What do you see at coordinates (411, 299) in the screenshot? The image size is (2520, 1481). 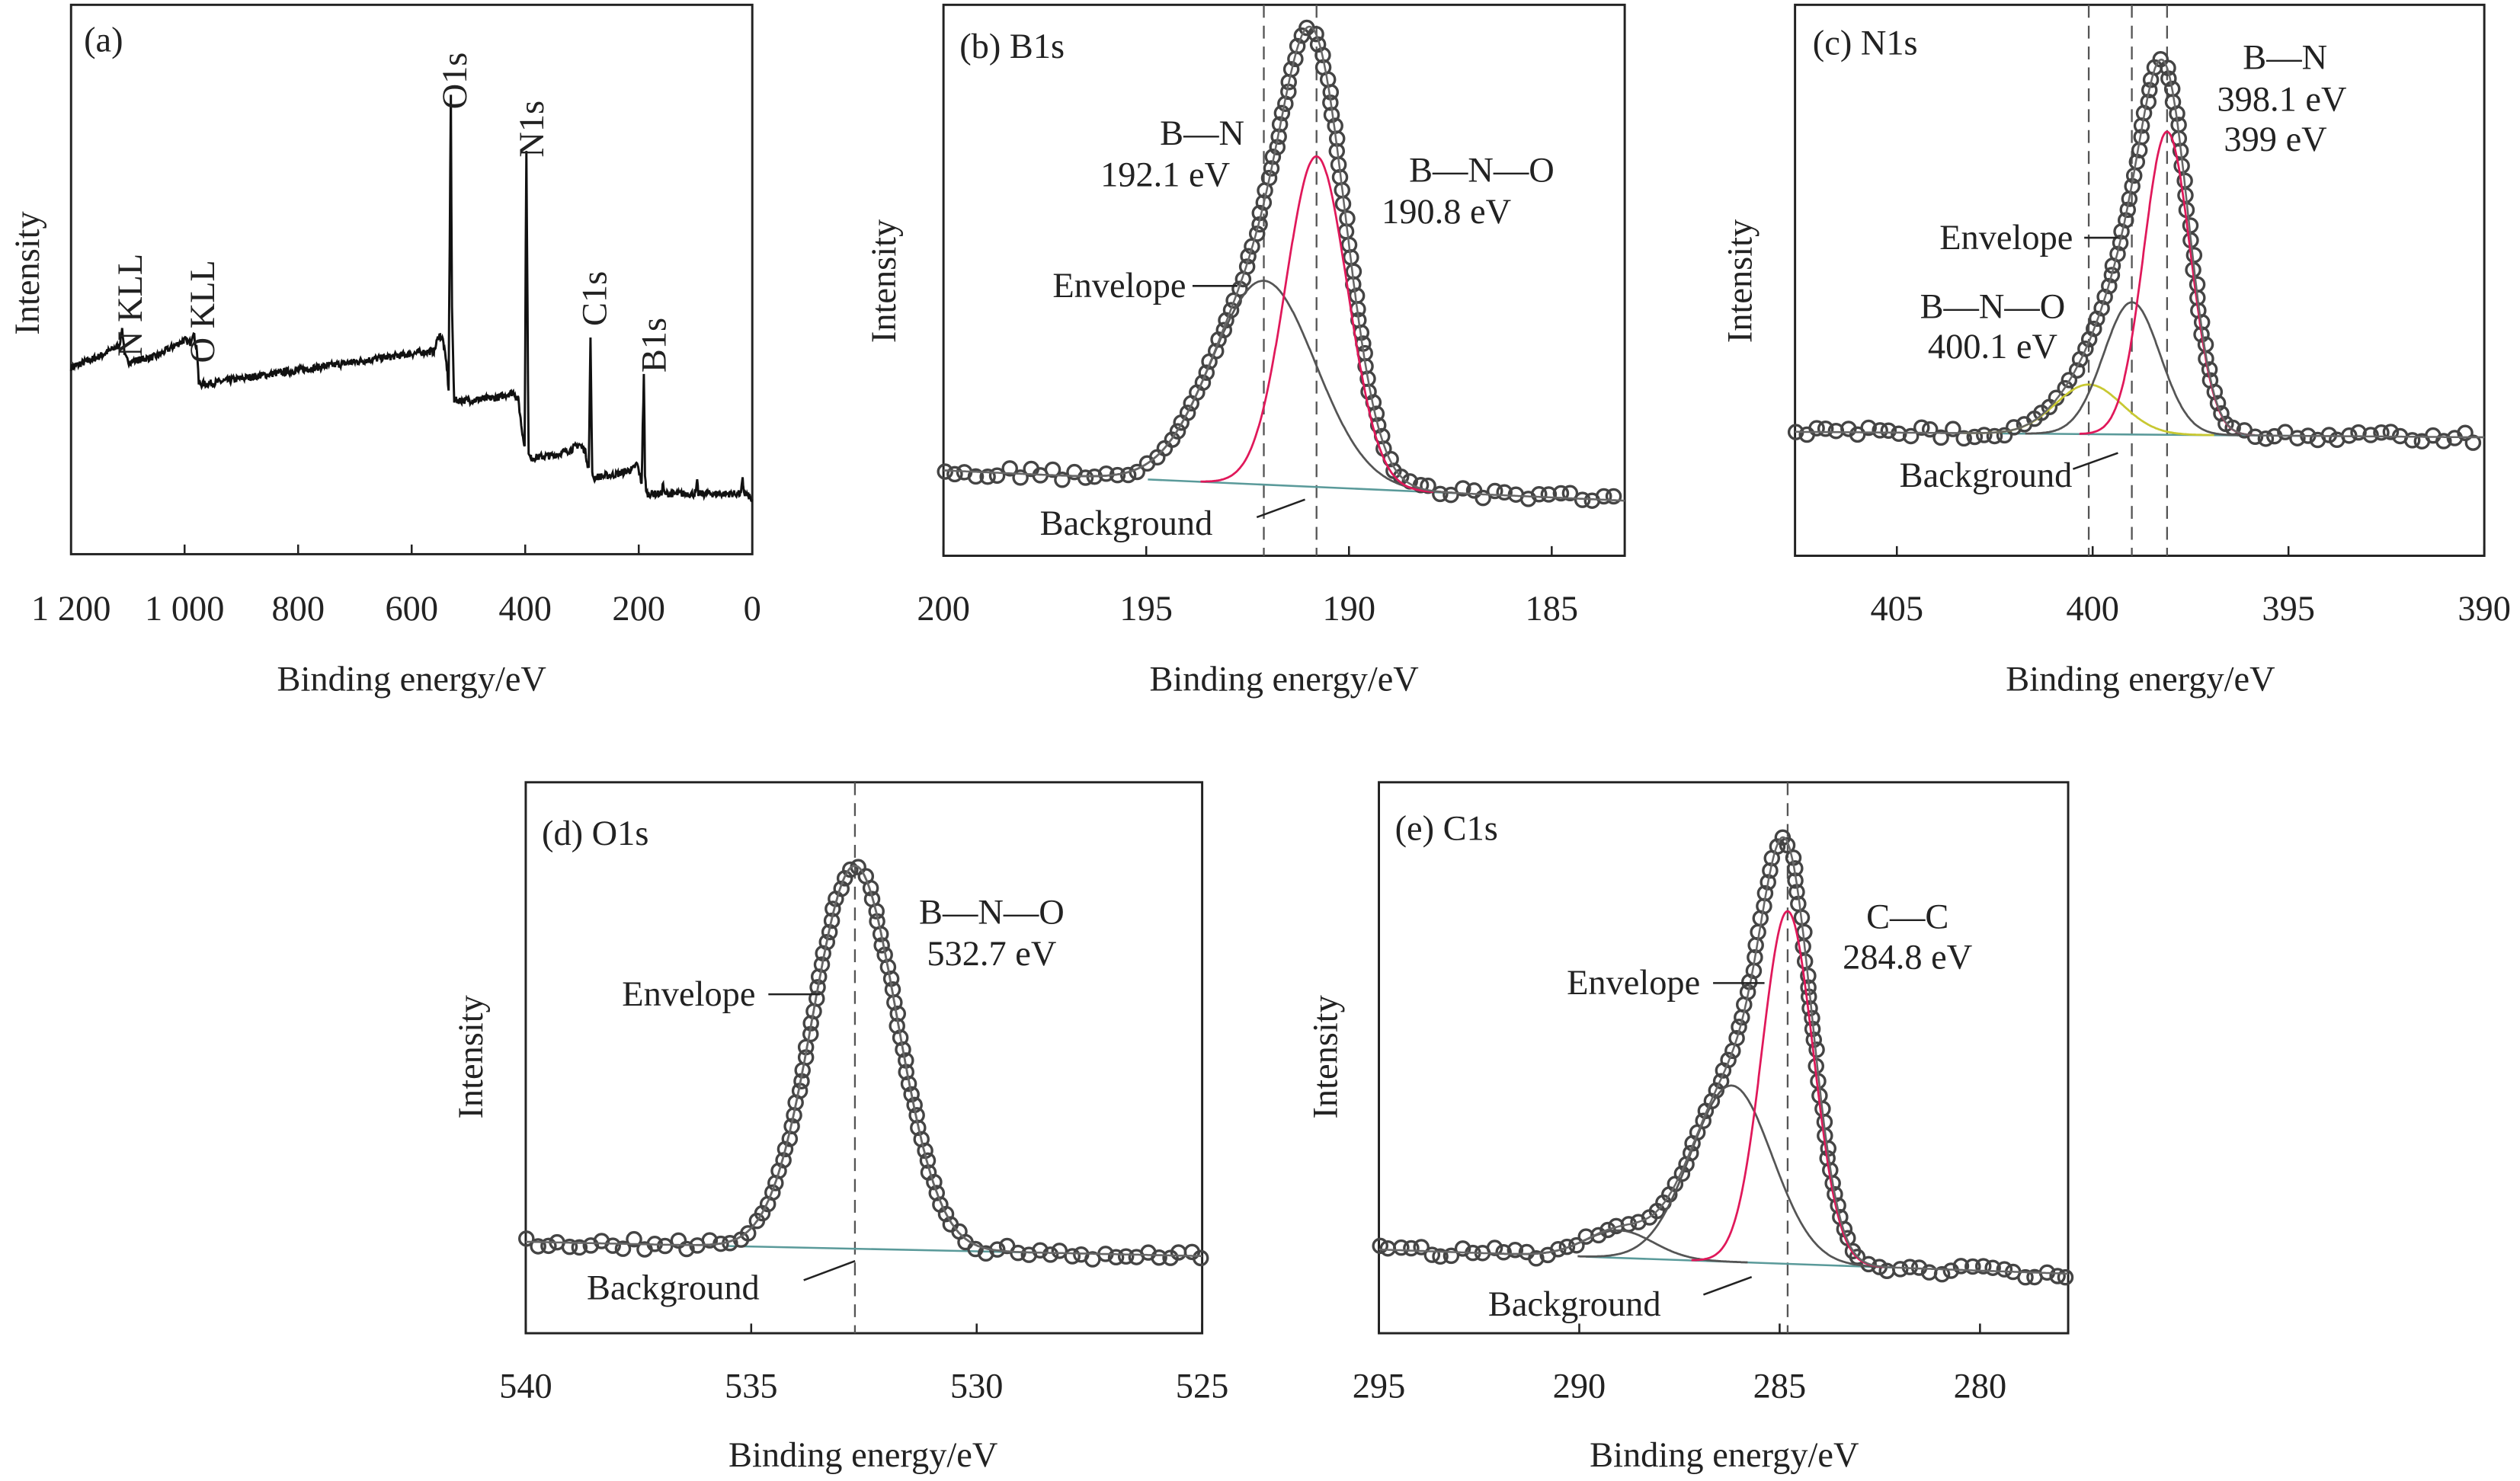 I see `survey-spectrum-line` at bounding box center [411, 299].